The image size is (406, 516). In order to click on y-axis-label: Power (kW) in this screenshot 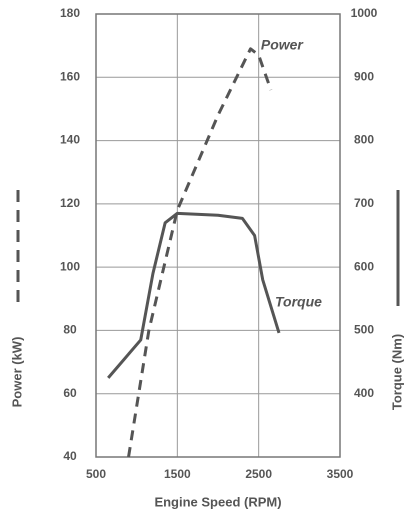, I will do `click(16, 372)`.